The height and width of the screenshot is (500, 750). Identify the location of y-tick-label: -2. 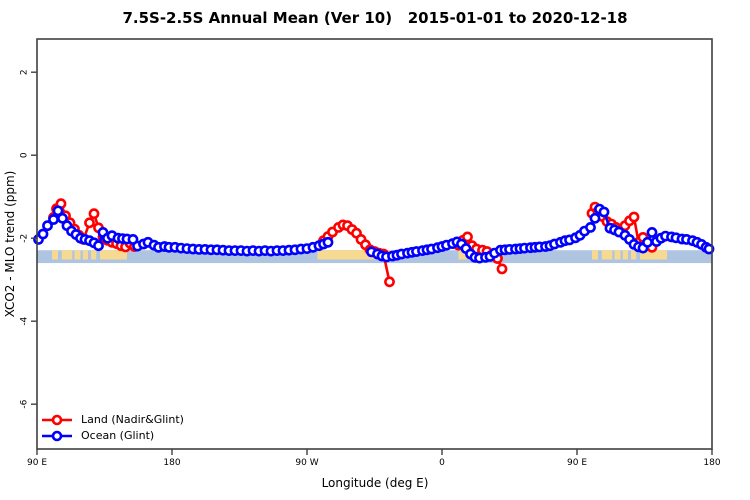
(25, 238).